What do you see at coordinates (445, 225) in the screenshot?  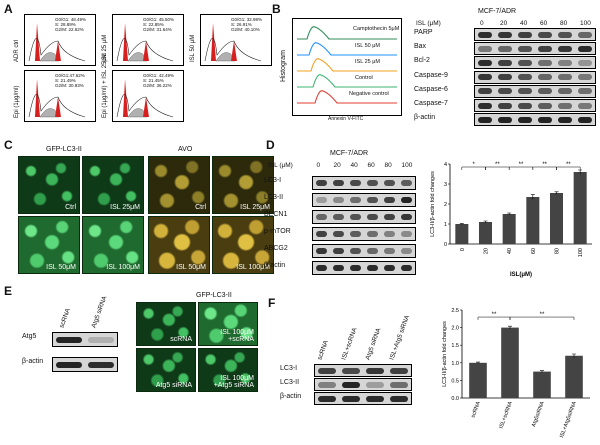 I see `y-tick-label: 1` at bounding box center [445, 225].